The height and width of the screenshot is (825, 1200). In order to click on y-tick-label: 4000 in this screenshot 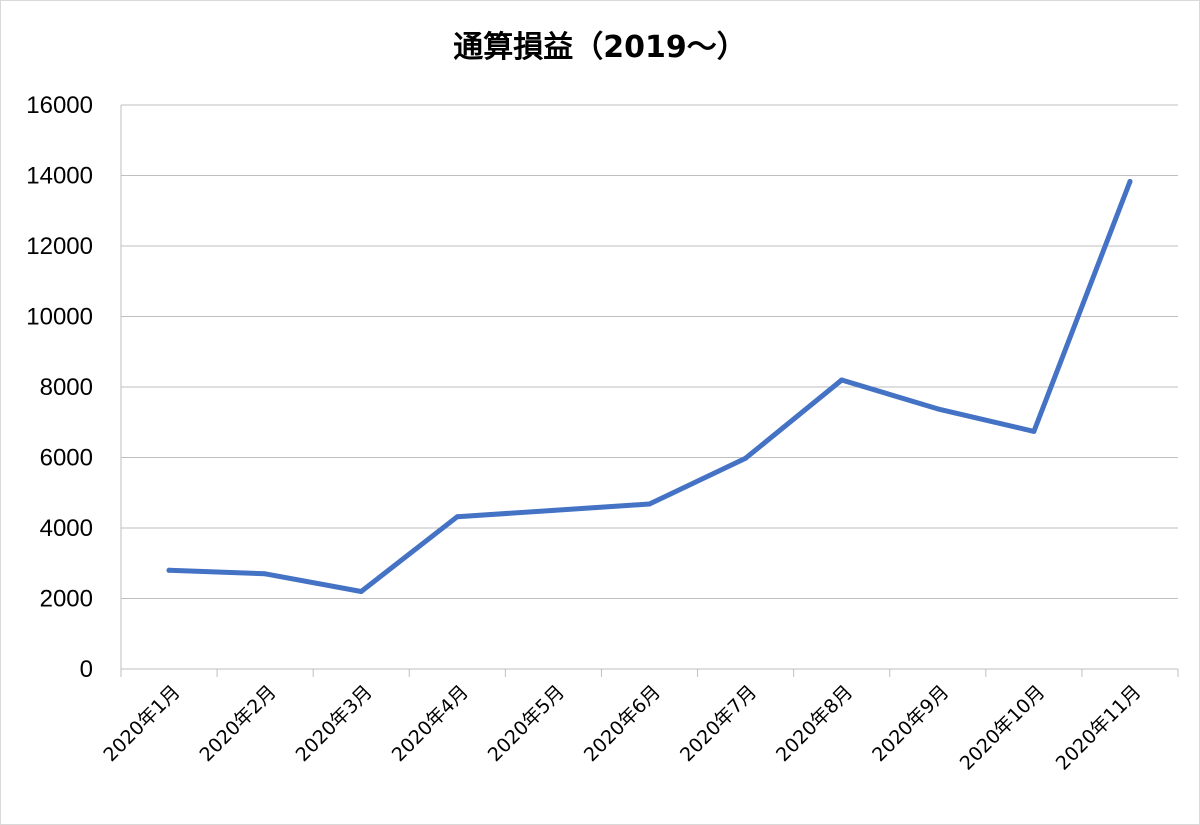, I will do `click(66, 528)`.